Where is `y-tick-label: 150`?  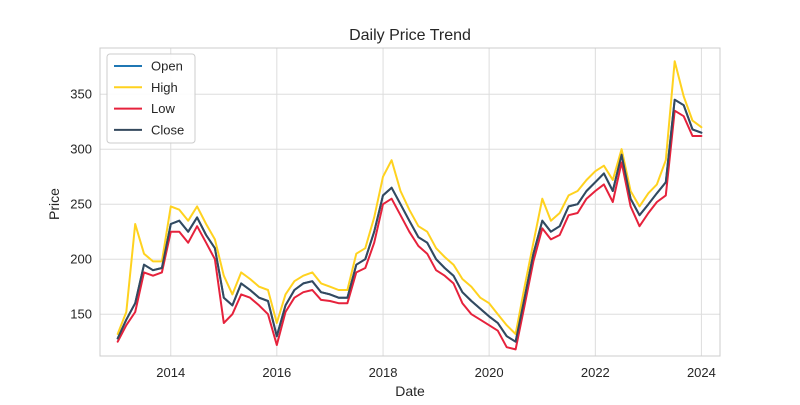
y-tick-label: 150 is located at coordinates (81, 314).